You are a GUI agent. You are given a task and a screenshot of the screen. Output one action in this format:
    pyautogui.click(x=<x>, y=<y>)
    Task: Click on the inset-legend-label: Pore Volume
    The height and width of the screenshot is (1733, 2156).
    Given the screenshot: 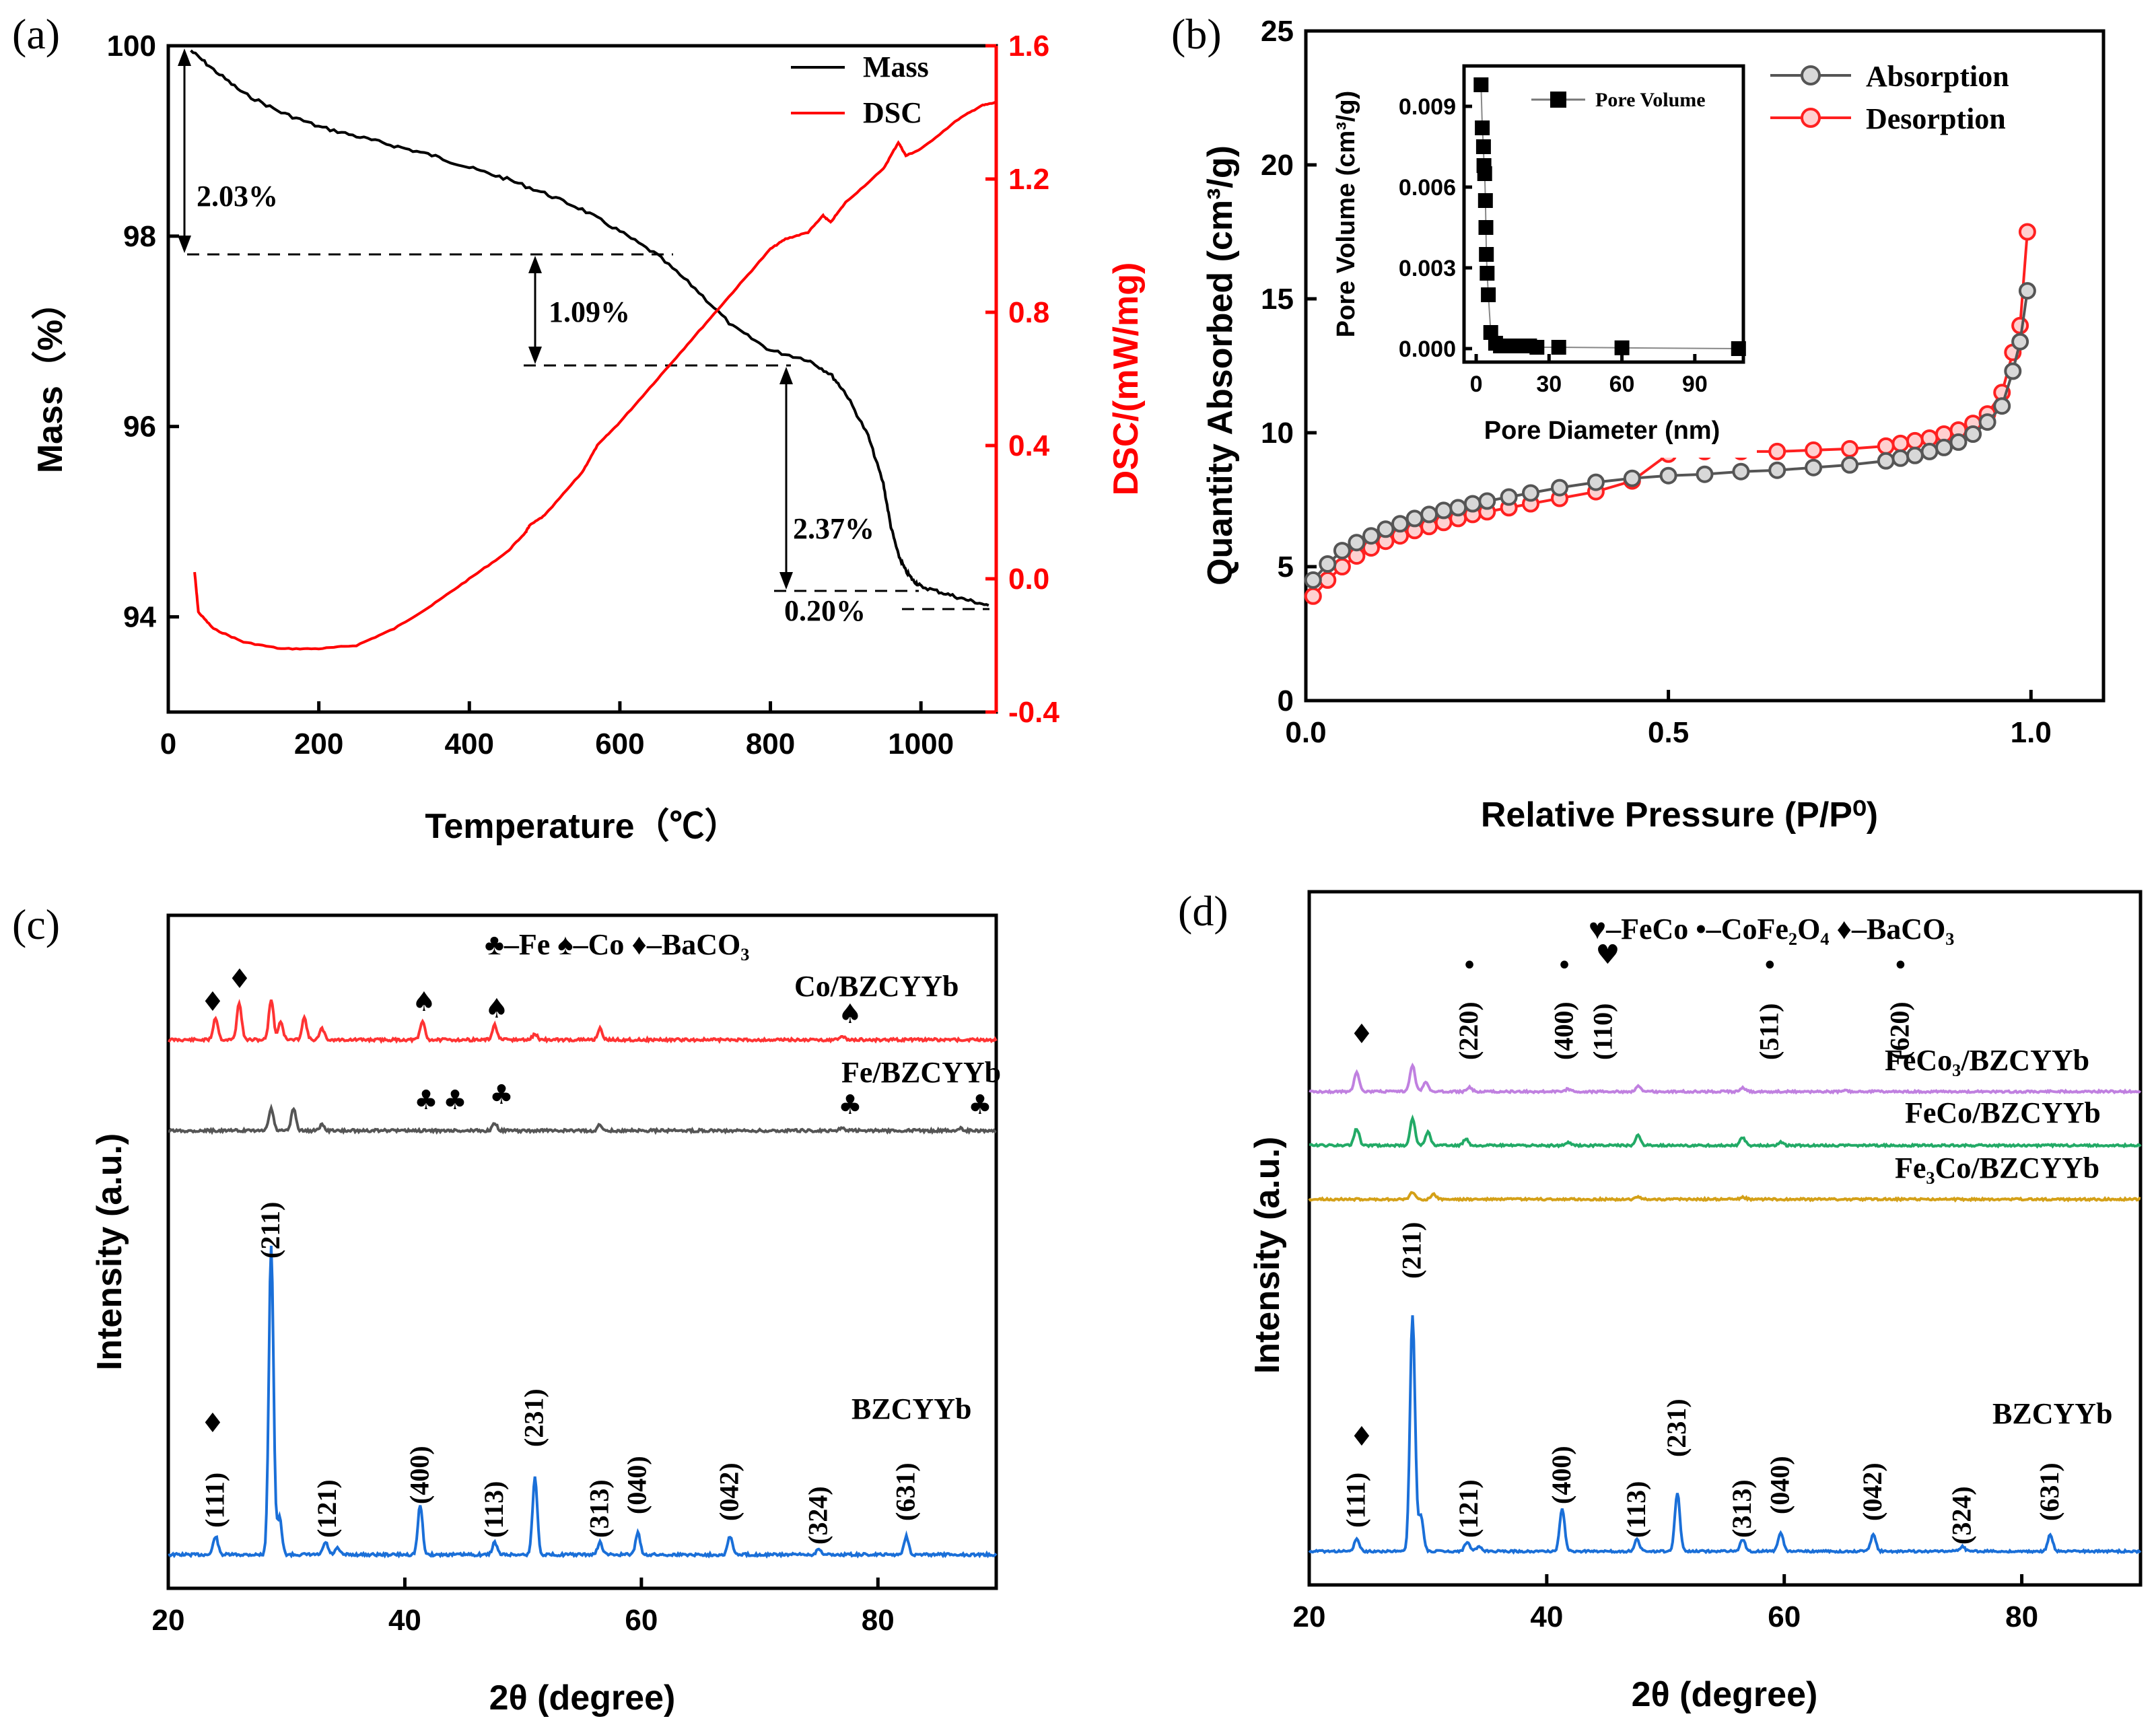 What is the action you would take?
    pyautogui.click(x=1650, y=100)
    